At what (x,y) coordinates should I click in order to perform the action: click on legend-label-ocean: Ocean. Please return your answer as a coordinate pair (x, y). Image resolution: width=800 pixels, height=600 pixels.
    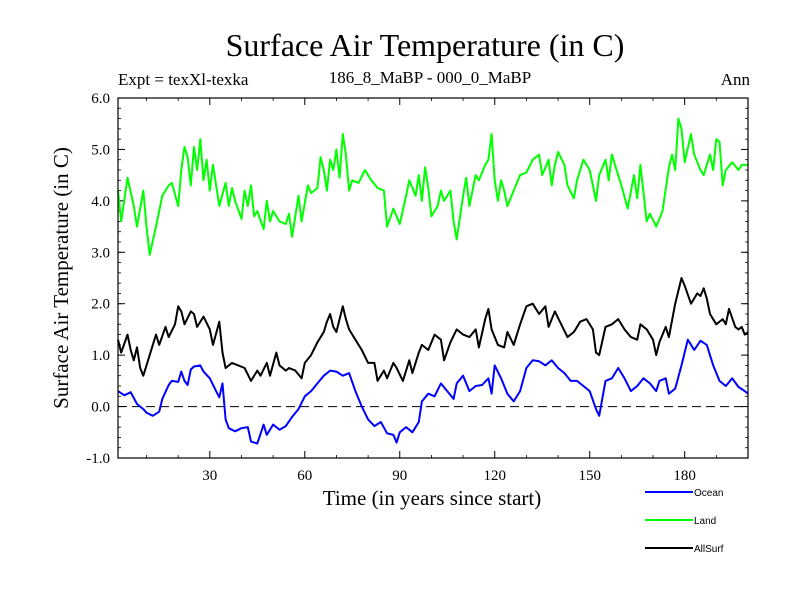
    Looking at the image, I should click on (708, 493).